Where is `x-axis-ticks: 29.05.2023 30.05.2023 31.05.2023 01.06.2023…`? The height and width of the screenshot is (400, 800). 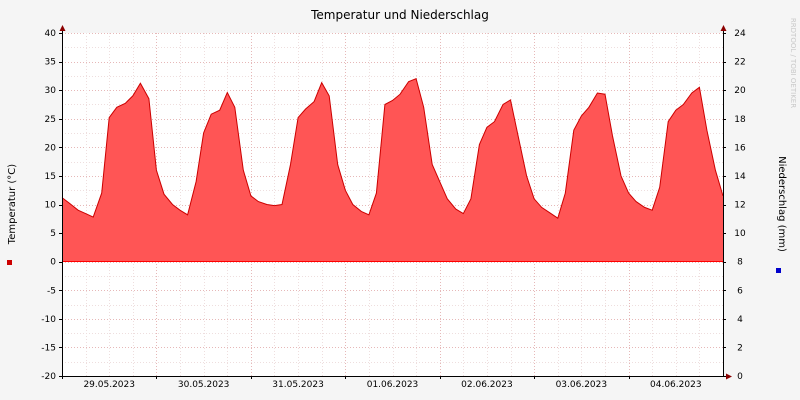 x-axis-ticks: 29.05.2023 30.05.2023 31.05.2023 01.06.2023… is located at coordinates (382, 383).